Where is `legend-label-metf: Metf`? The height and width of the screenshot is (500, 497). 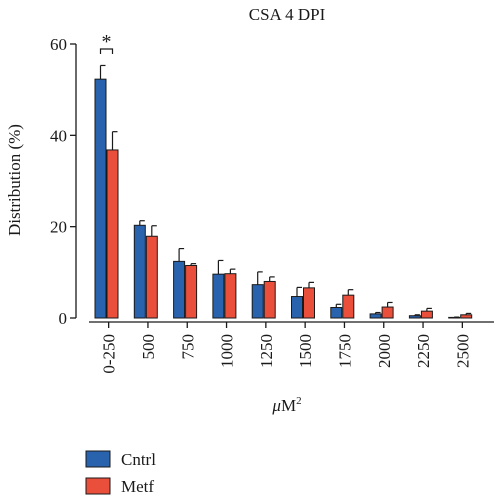 legend-label-metf: Metf is located at coordinates (137, 486).